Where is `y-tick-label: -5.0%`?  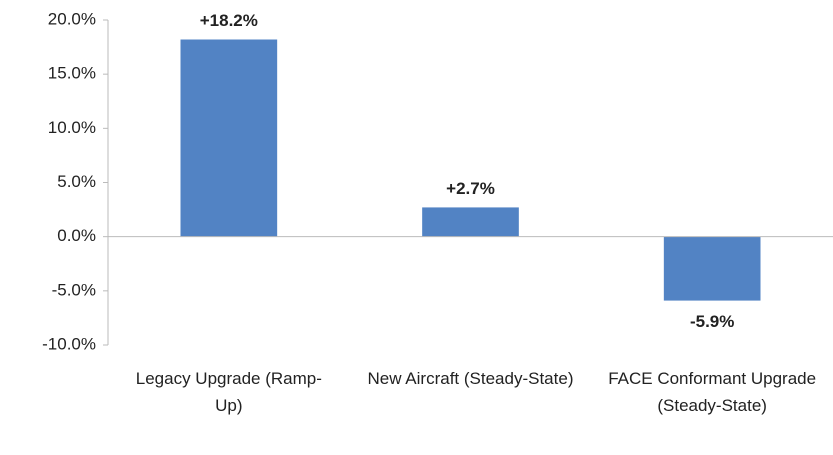 y-tick-label: -5.0% is located at coordinates (74, 289).